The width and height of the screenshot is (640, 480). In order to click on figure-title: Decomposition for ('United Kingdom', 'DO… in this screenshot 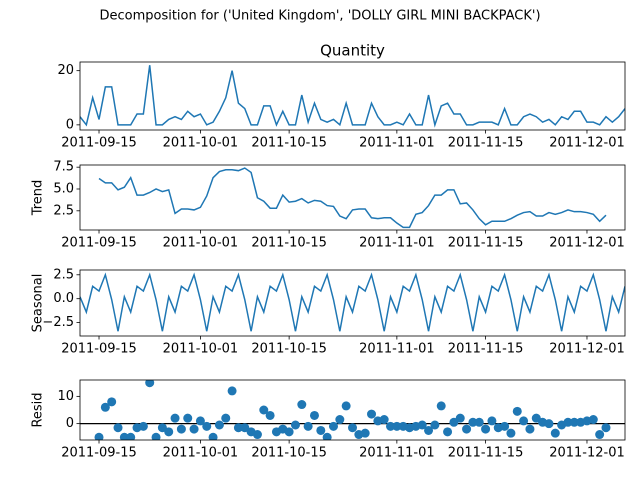, I will do `click(319, 16)`.